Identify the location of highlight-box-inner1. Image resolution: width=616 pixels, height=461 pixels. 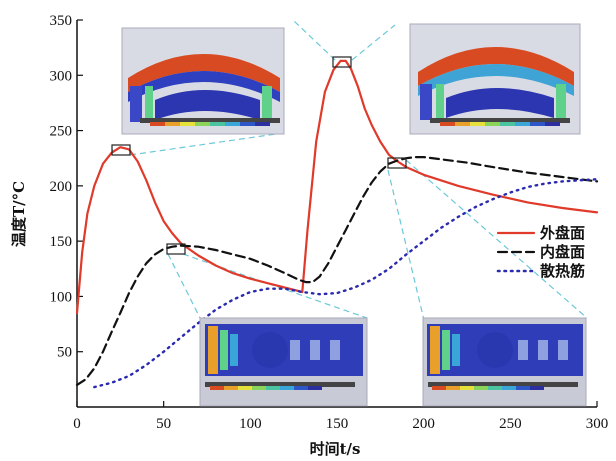
(176, 249).